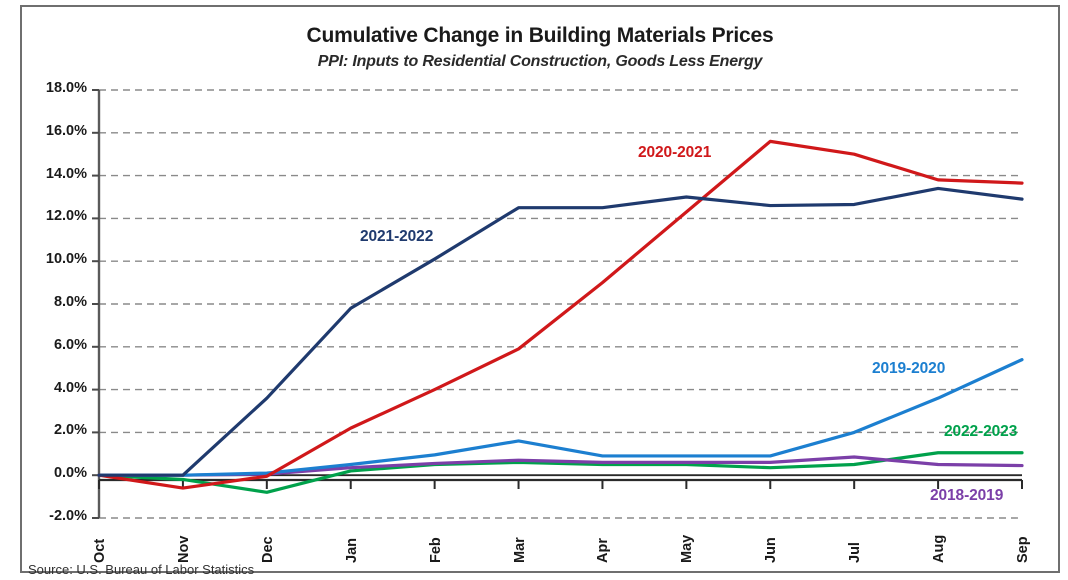  What do you see at coordinates (183, 549) in the screenshot?
I see `x-axis-tick-label: Nov` at bounding box center [183, 549].